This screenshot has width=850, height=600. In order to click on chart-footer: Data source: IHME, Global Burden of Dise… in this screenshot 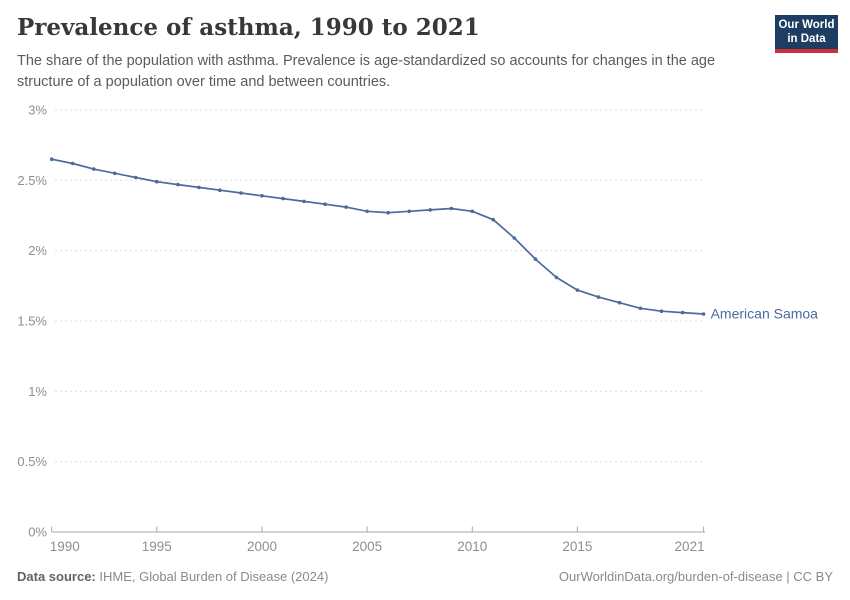, I will do `click(425, 576)`.